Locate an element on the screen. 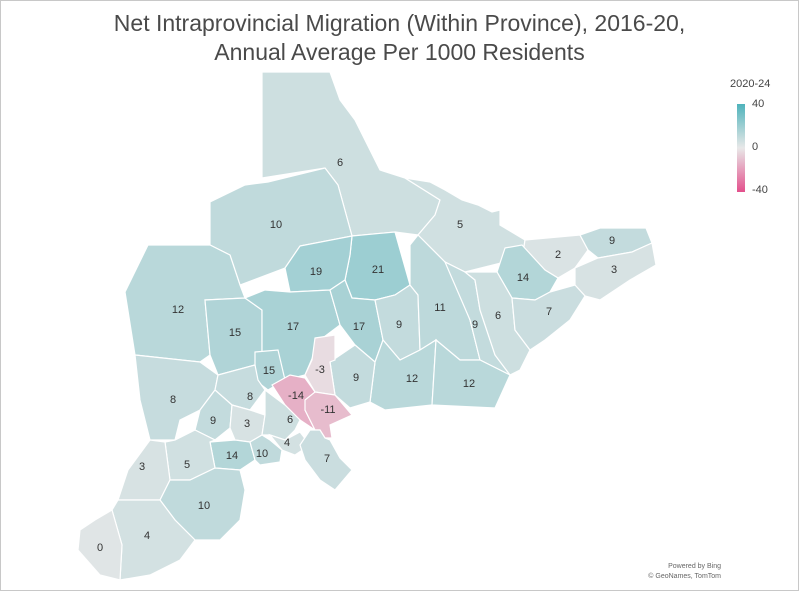  legend-max-label: 40 is located at coordinates (758, 104).